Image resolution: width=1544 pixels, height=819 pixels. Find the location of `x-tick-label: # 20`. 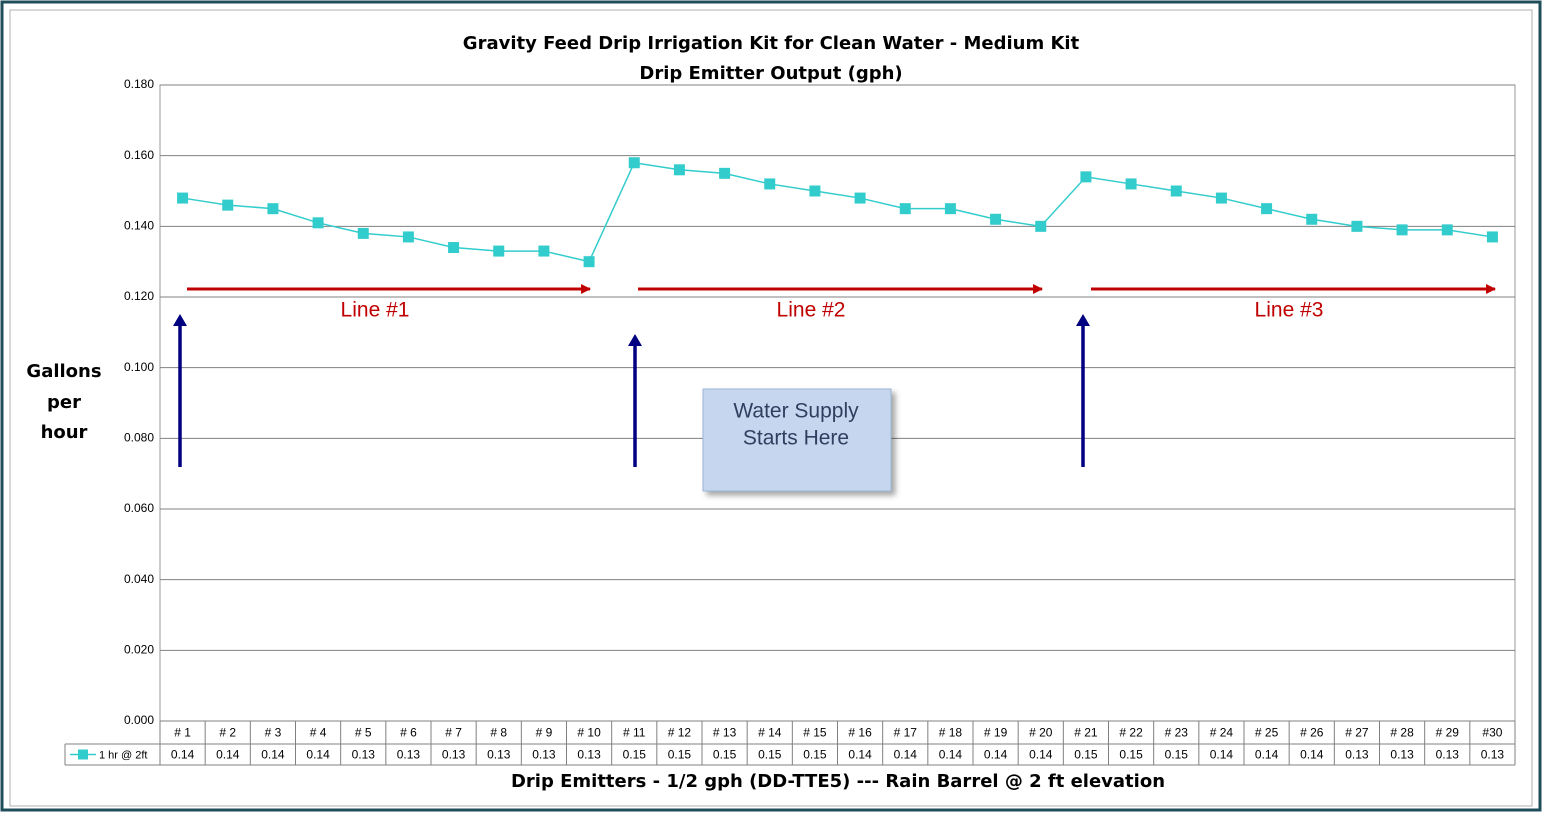

x-tick-label: # 20 is located at coordinates (1041, 733).